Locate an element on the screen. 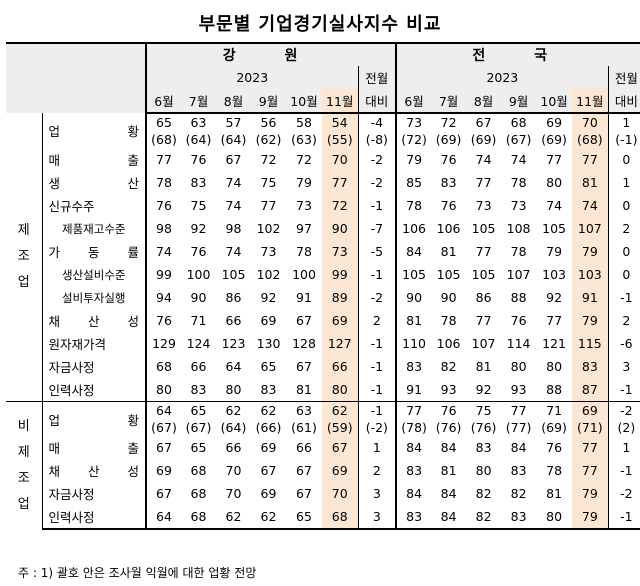 This screenshot has height=586, width=640. value-cell: 105 is located at coordinates (233, 274).